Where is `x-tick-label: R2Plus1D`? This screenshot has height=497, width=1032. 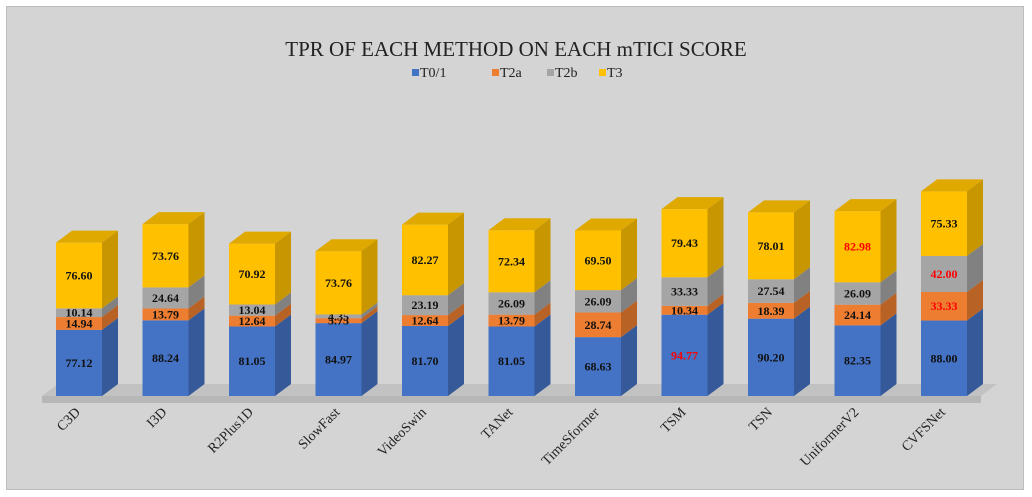 x-tick-label: R2Plus1D is located at coordinates (231, 430).